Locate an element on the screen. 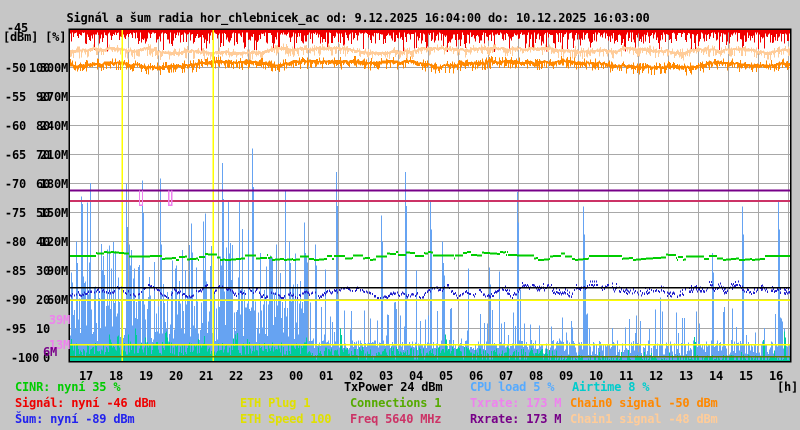  y-axis-pct-label: 40 is located at coordinates (42, 241).